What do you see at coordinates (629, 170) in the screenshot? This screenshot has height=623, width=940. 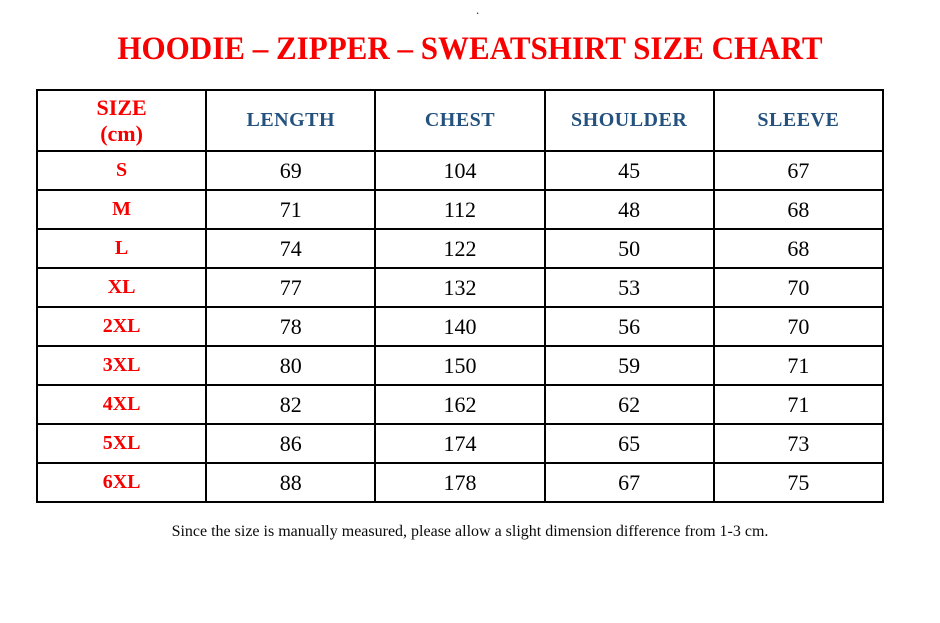 I see `shoulder-cell: 45` at bounding box center [629, 170].